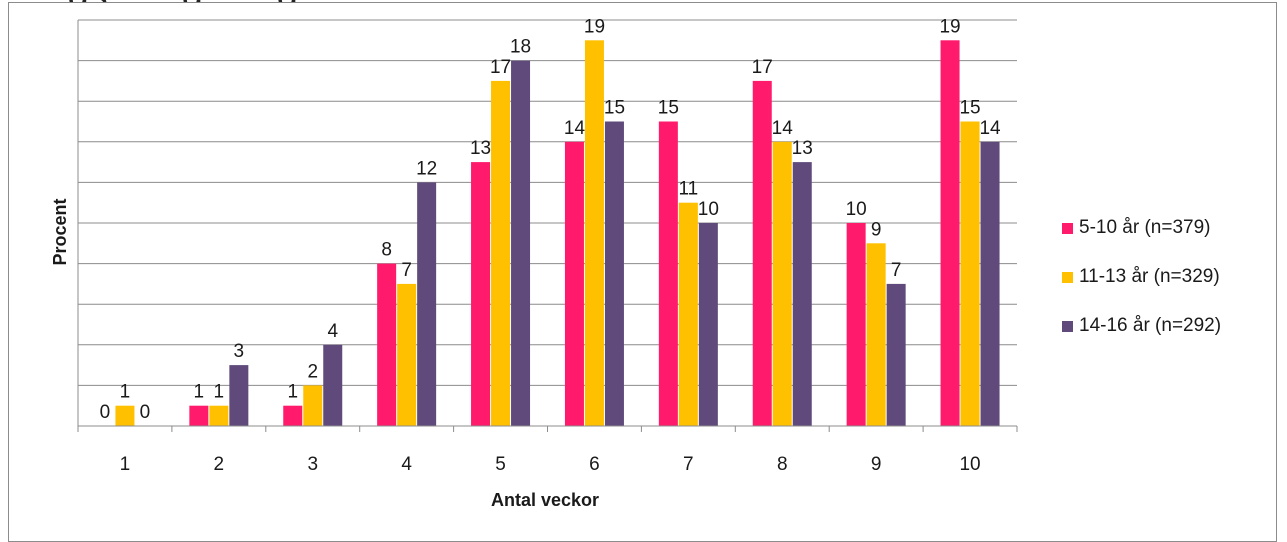  I want to click on data-label: 8, so click(386, 250).